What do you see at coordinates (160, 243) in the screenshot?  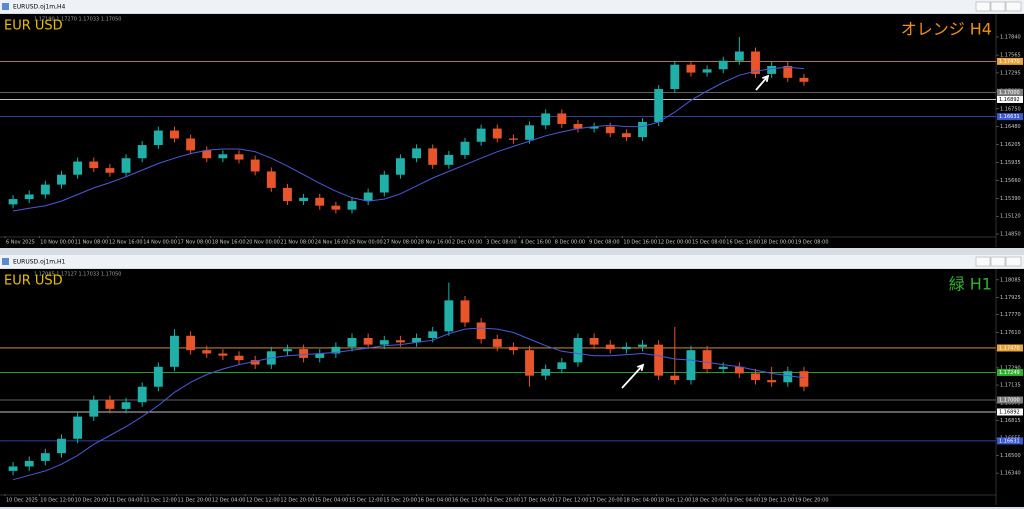 I see `x-tick-label: 14 Nov 00:00` at bounding box center [160, 243].